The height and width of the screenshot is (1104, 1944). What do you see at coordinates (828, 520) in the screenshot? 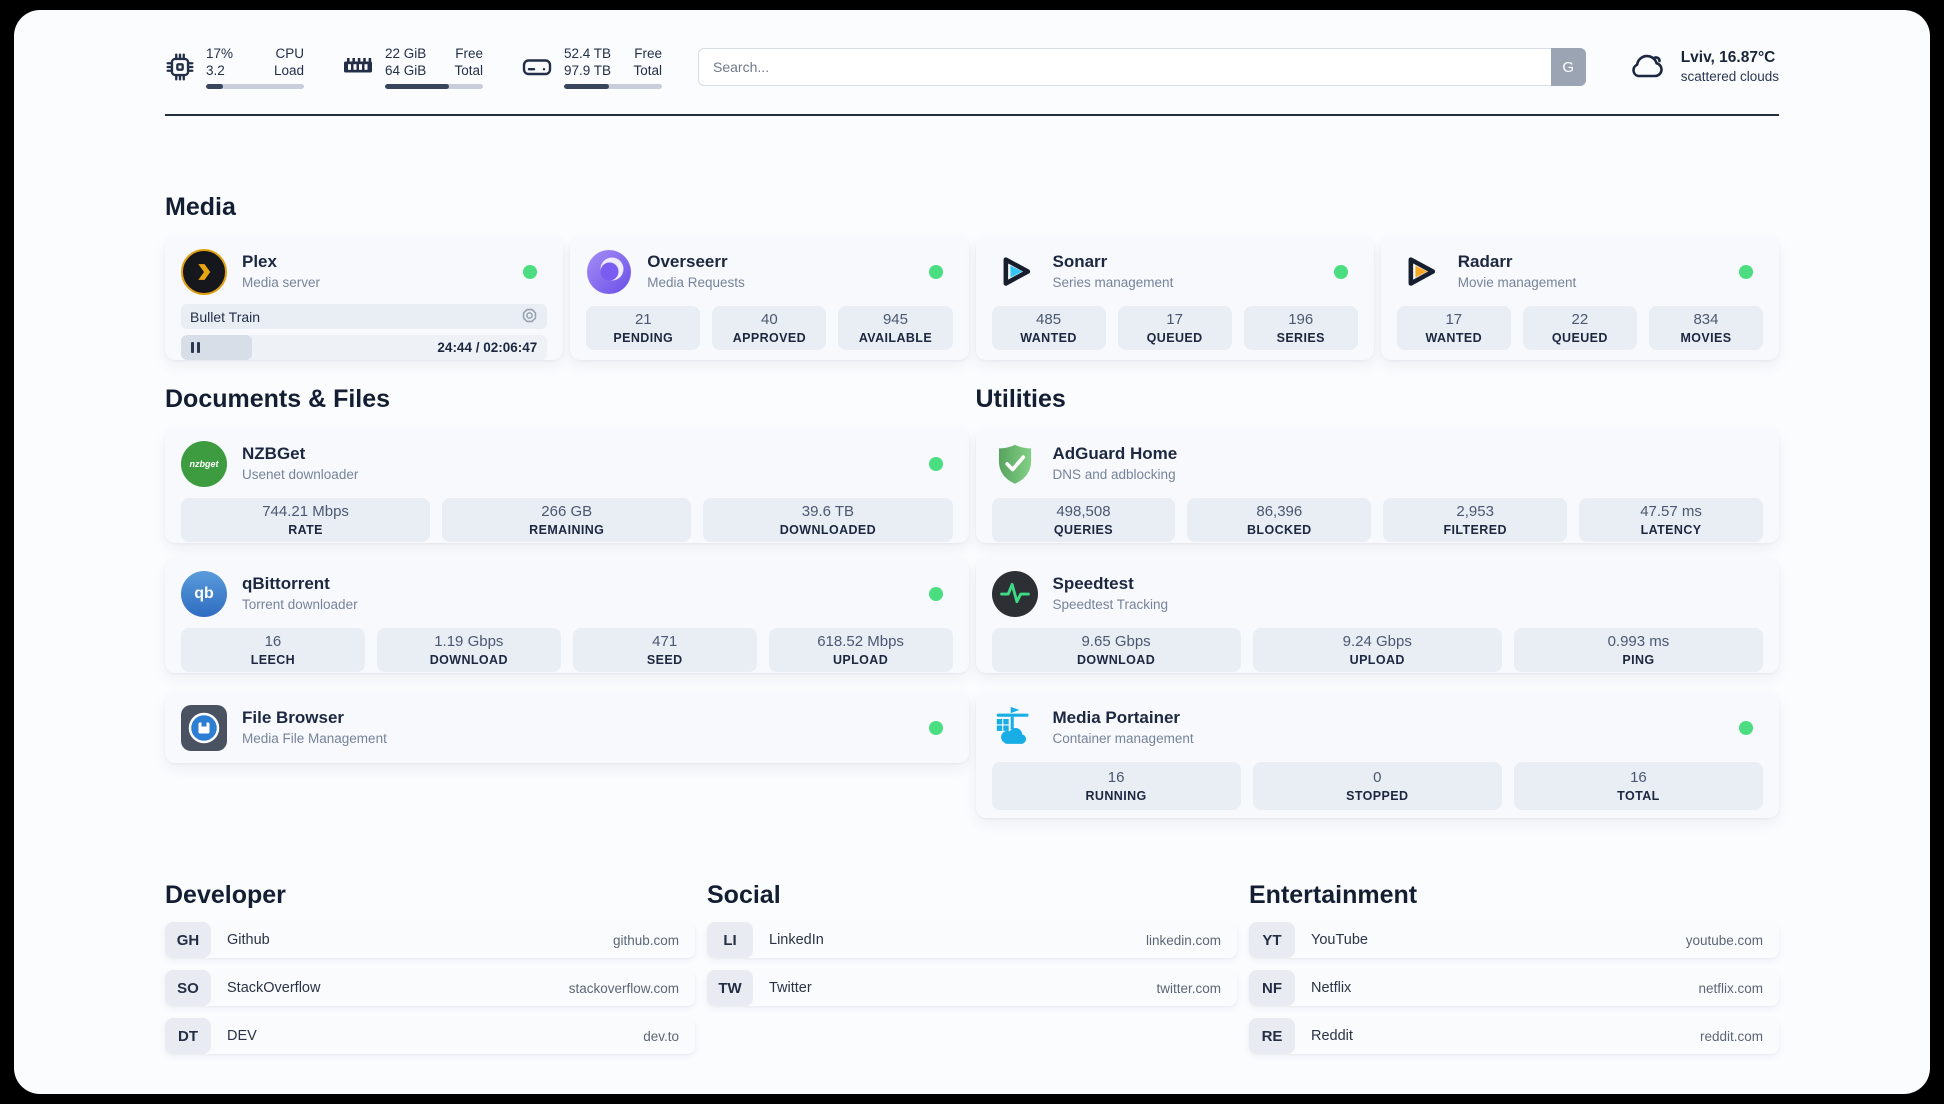
I see `stat-downloaded: 39.6 TB DOWNLOADED` at bounding box center [828, 520].